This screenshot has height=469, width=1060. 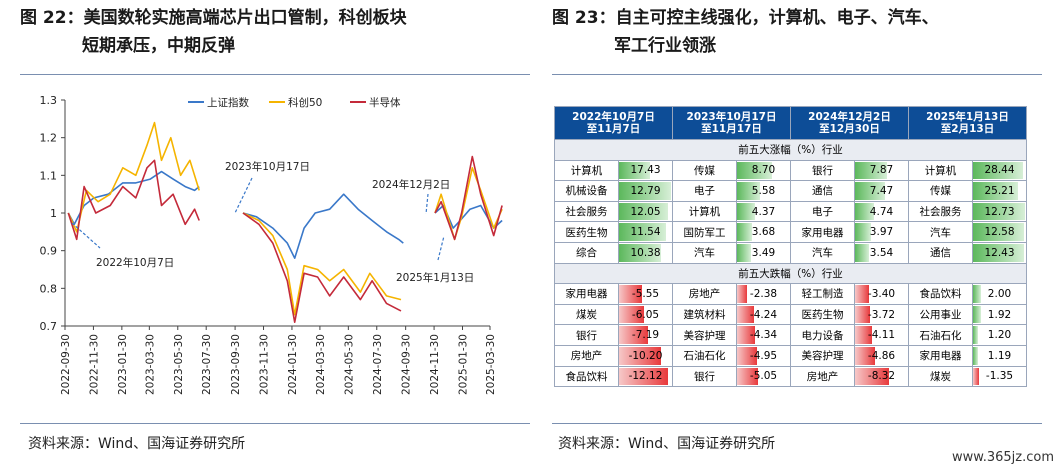 I want to click on value-text: -4.86, so click(x=881, y=355).